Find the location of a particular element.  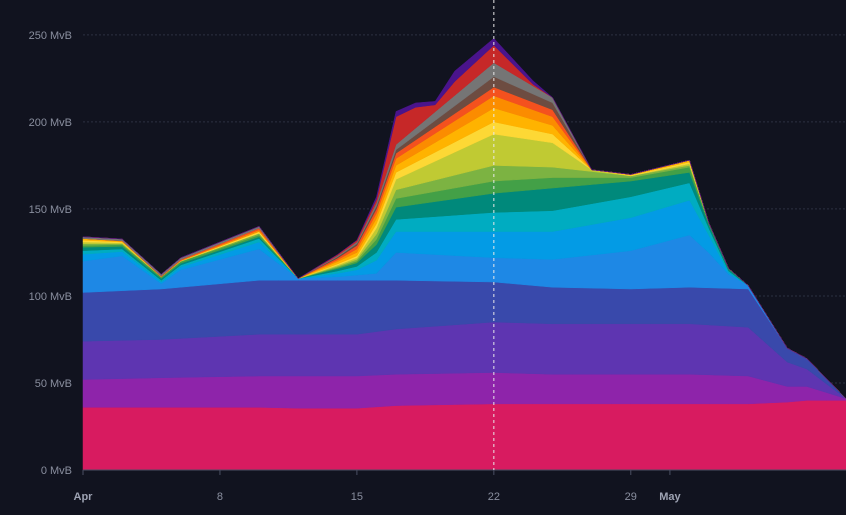

x-tick-label: 8 is located at coordinates (220, 497).